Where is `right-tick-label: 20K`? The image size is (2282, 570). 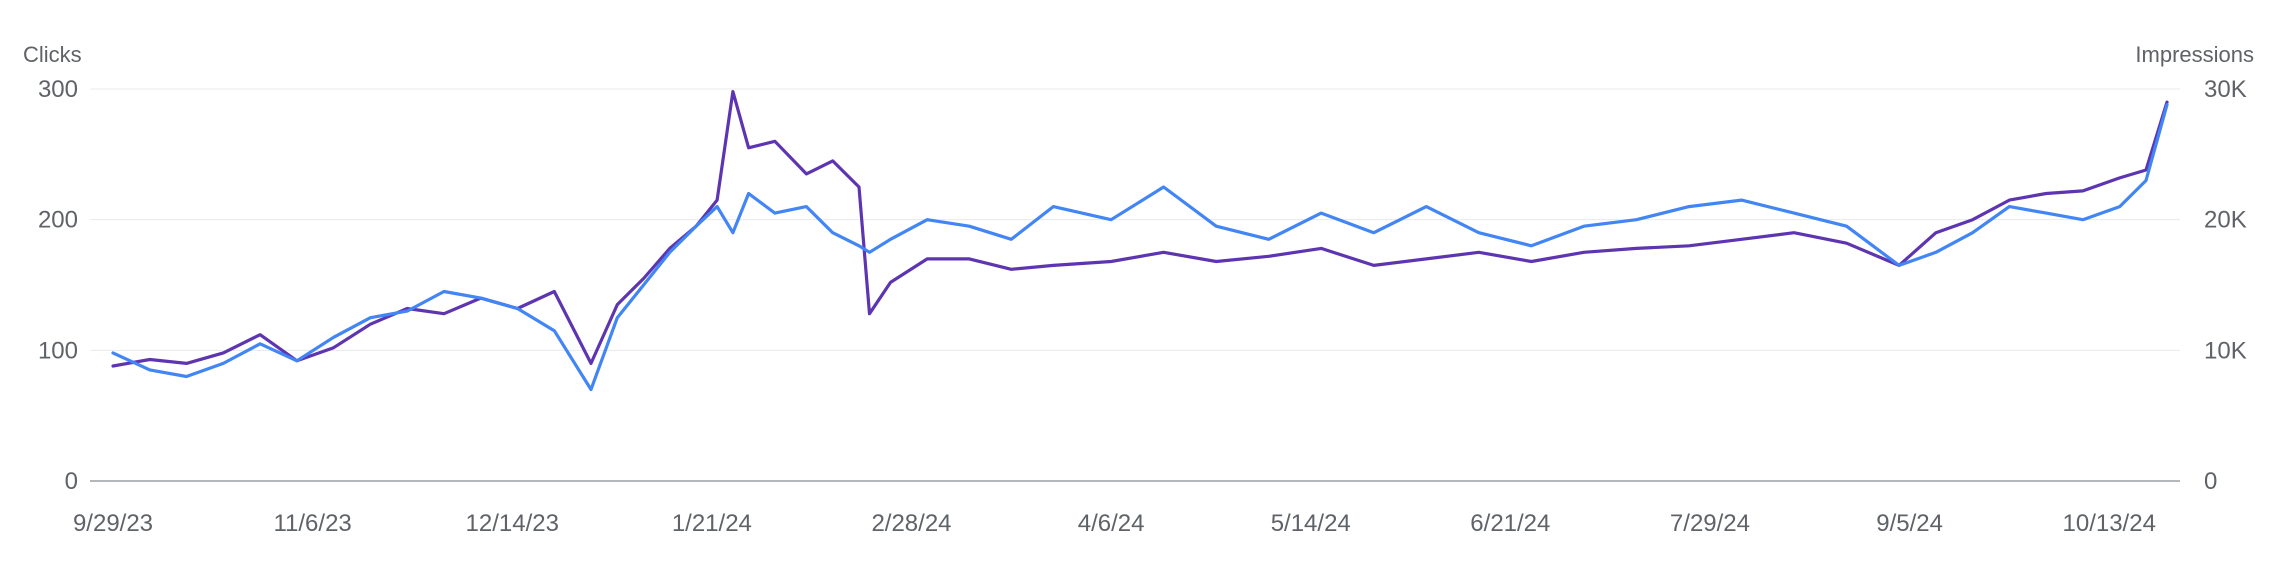
right-tick-label: 20K is located at coordinates (2225, 220).